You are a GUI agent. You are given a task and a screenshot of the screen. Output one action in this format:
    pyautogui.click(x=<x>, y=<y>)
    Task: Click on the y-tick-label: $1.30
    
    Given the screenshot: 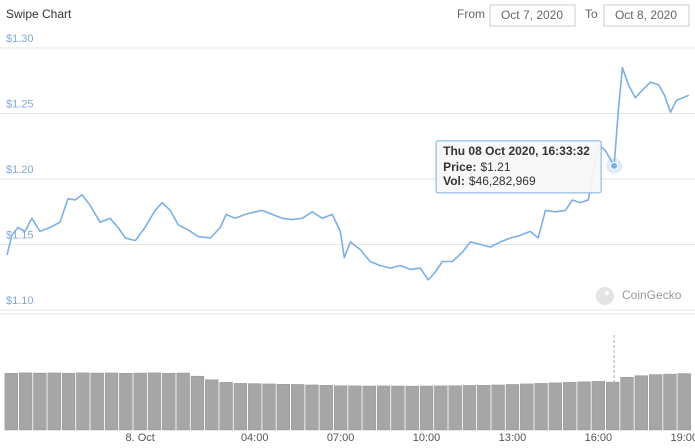 What is the action you would take?
    pyautogui.click(x=20, y=39)
    